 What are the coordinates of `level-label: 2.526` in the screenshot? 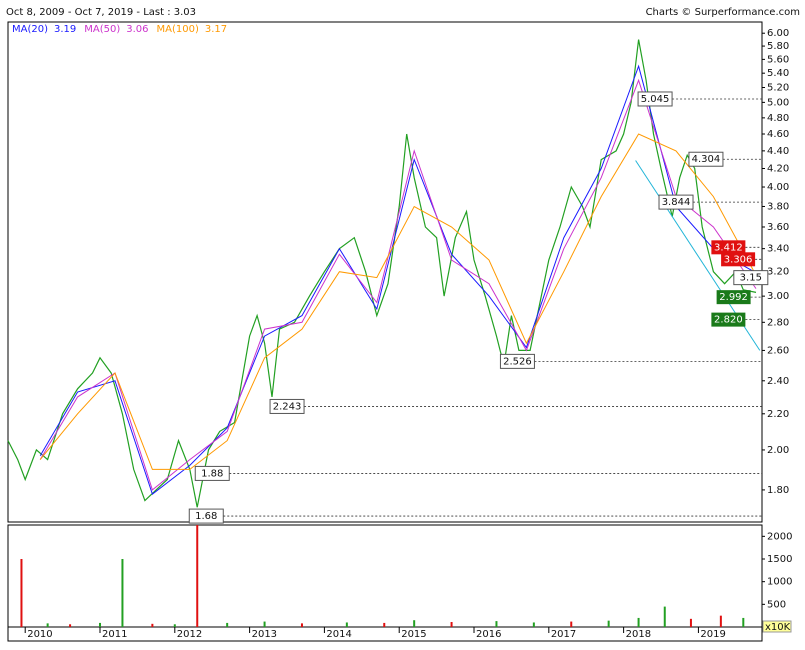 It's located at (517, 361).